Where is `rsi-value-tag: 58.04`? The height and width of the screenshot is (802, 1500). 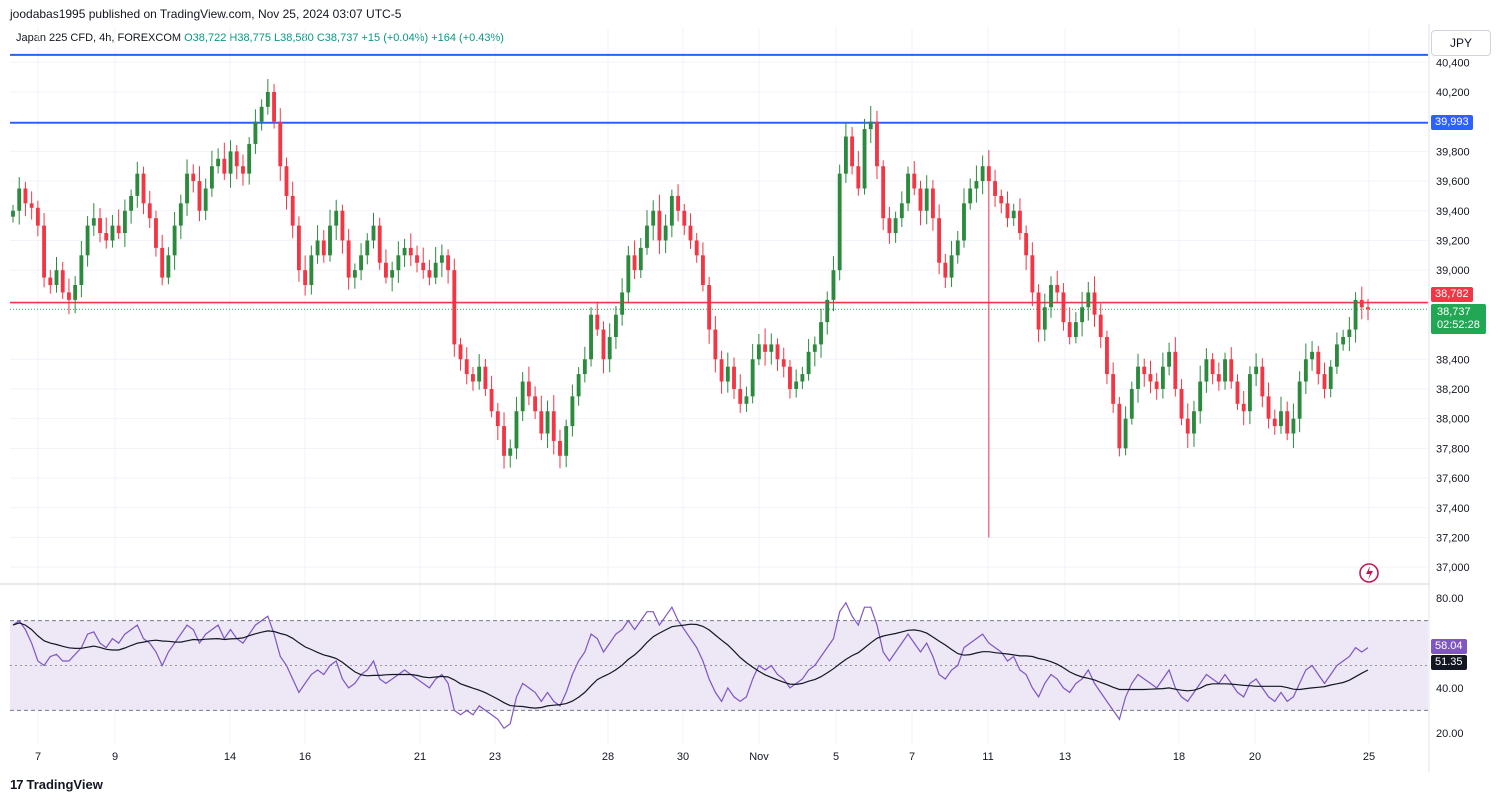 rsi-value-tag: 58.04 is located at coordinates (1449, 646).